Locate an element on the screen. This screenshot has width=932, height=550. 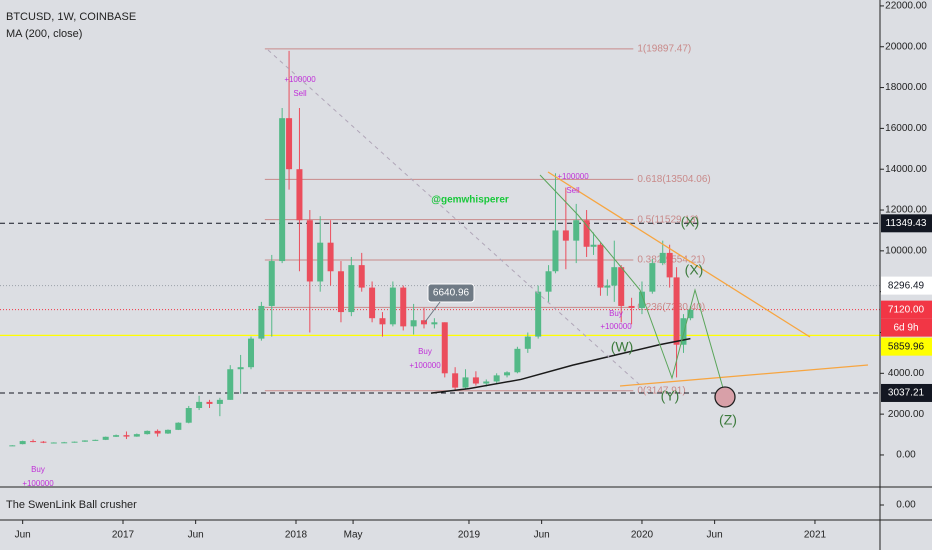
countdown-box is located at coordinates (906, 327).